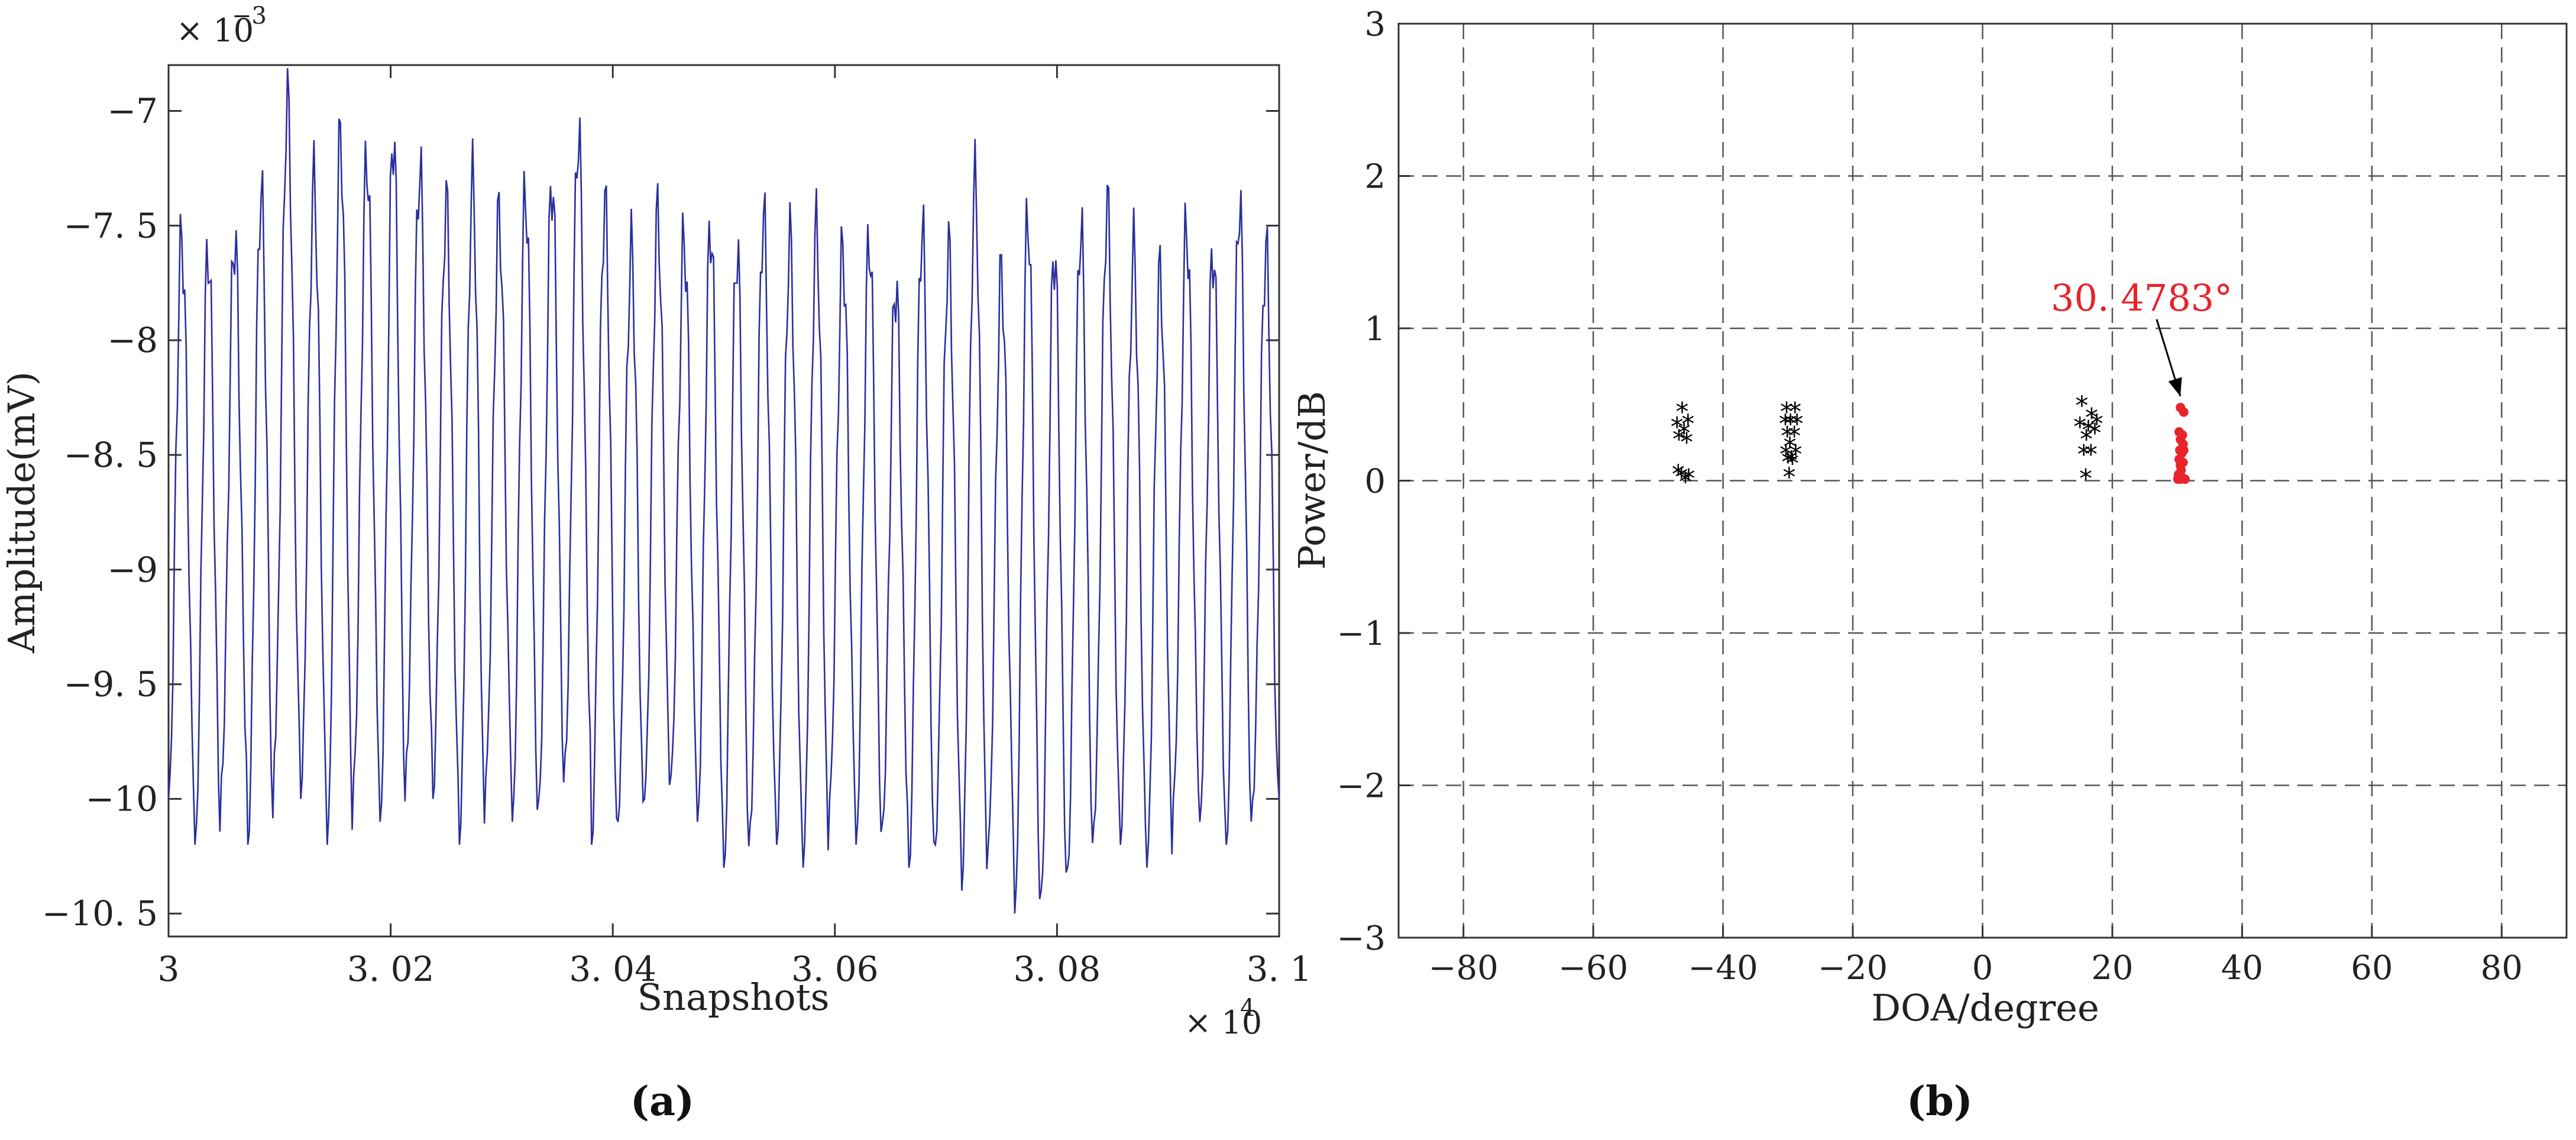 This screenshot has width=2576, height=1140. Describe the element at coordinates (1223, 1022) in the screenshot. I see `chart-a-x-multiplier-base: × 10` at that location.